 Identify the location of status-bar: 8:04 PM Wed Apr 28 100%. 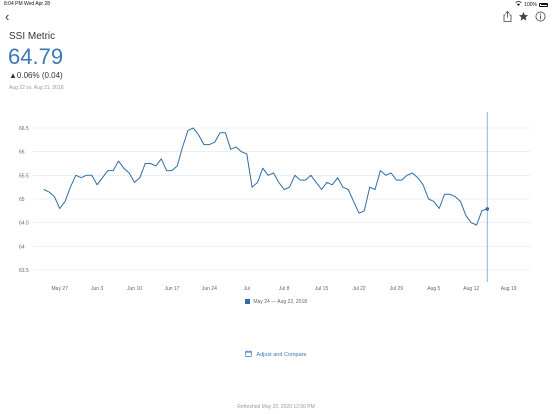
(276, 4).